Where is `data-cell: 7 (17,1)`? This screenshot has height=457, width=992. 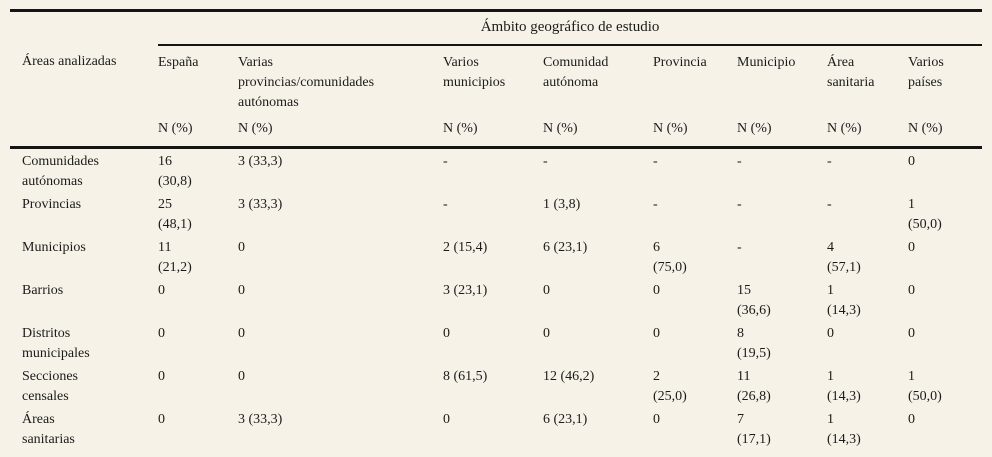 data-cell: 7 (17,1) is located at coordinates (754, 429).